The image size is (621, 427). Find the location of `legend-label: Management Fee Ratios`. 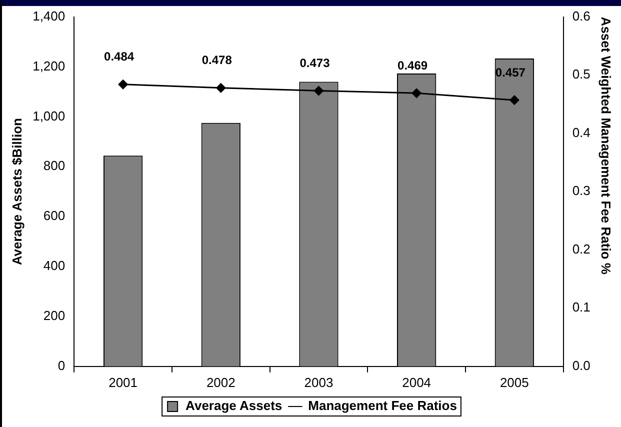

legend-label: Management Fee Ratios is located at coordinates (382, 406).